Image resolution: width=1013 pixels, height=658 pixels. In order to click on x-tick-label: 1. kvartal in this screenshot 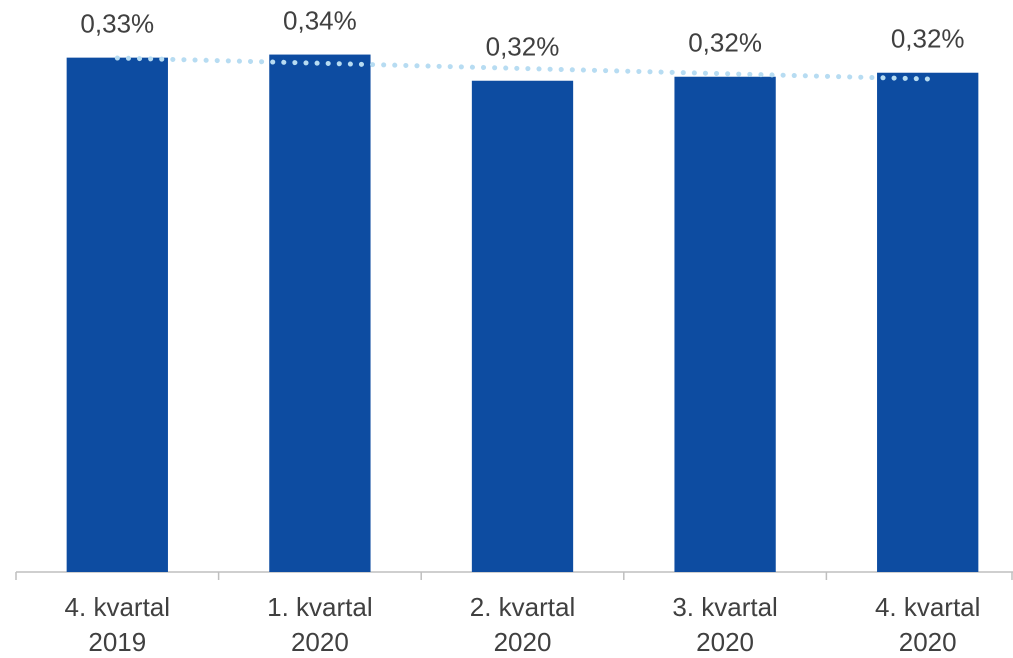, I will do `click(320, 607)`.